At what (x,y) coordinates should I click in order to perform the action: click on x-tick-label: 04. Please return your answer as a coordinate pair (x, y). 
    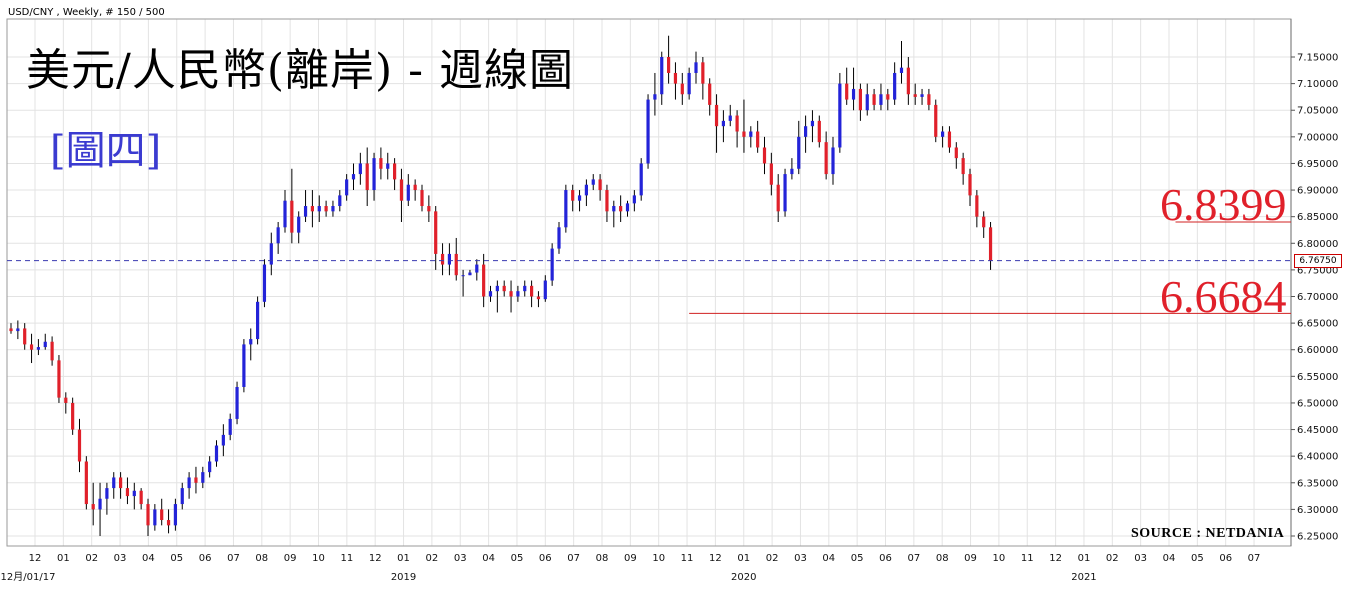
    Looking at the image, I should click on (148, 558).